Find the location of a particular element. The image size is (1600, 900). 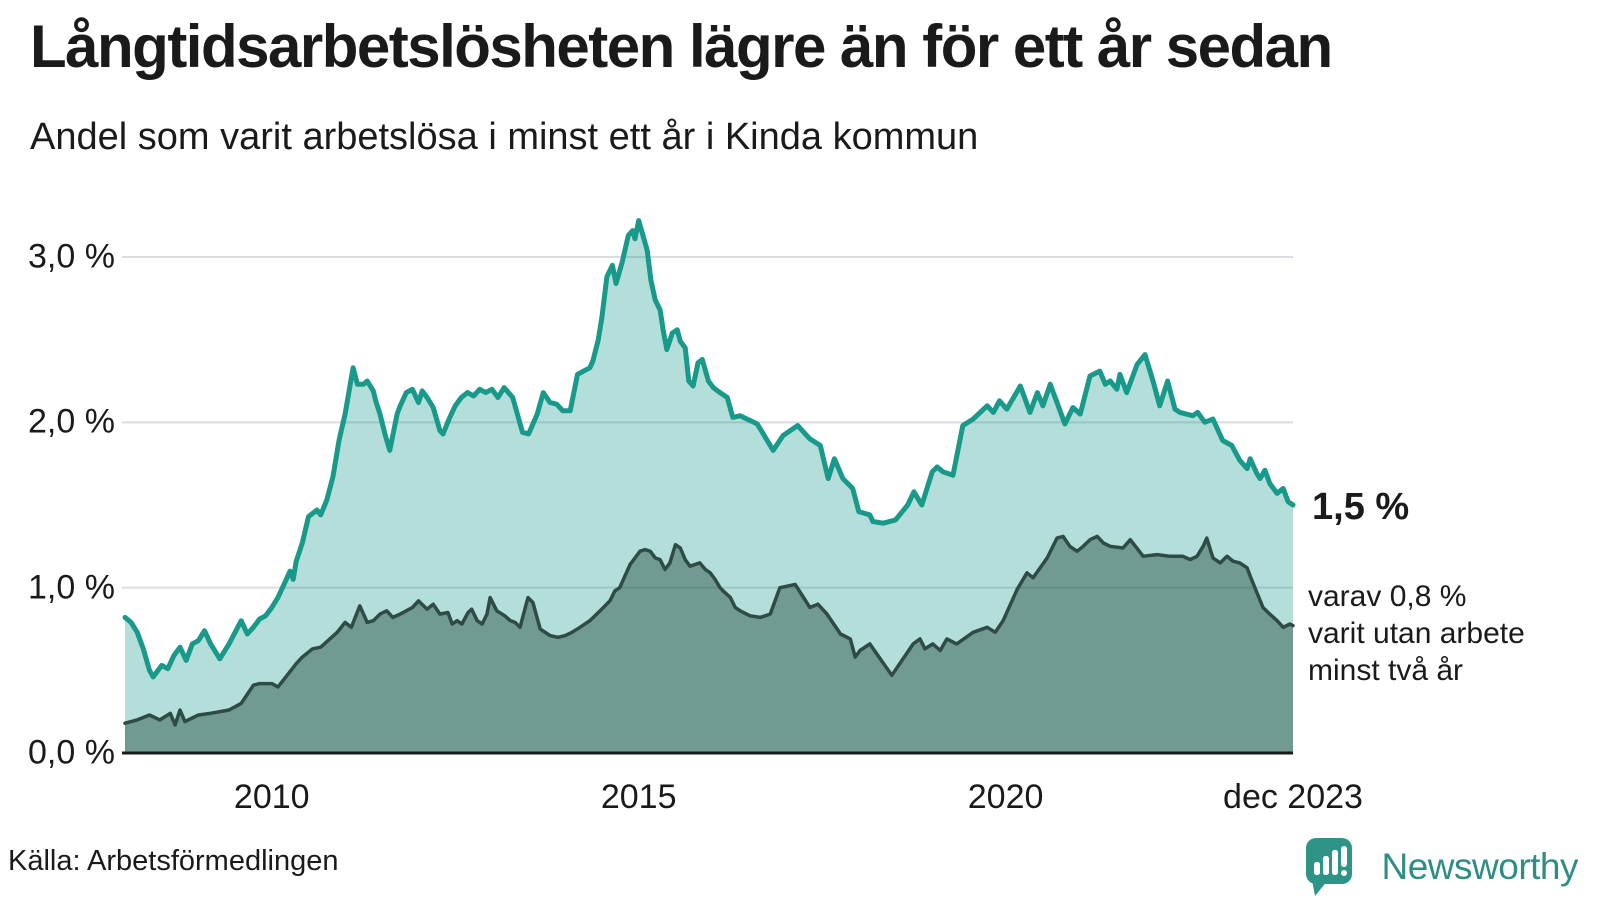

end-value-label: 1,5 % is located at coordinates (1361, 507).